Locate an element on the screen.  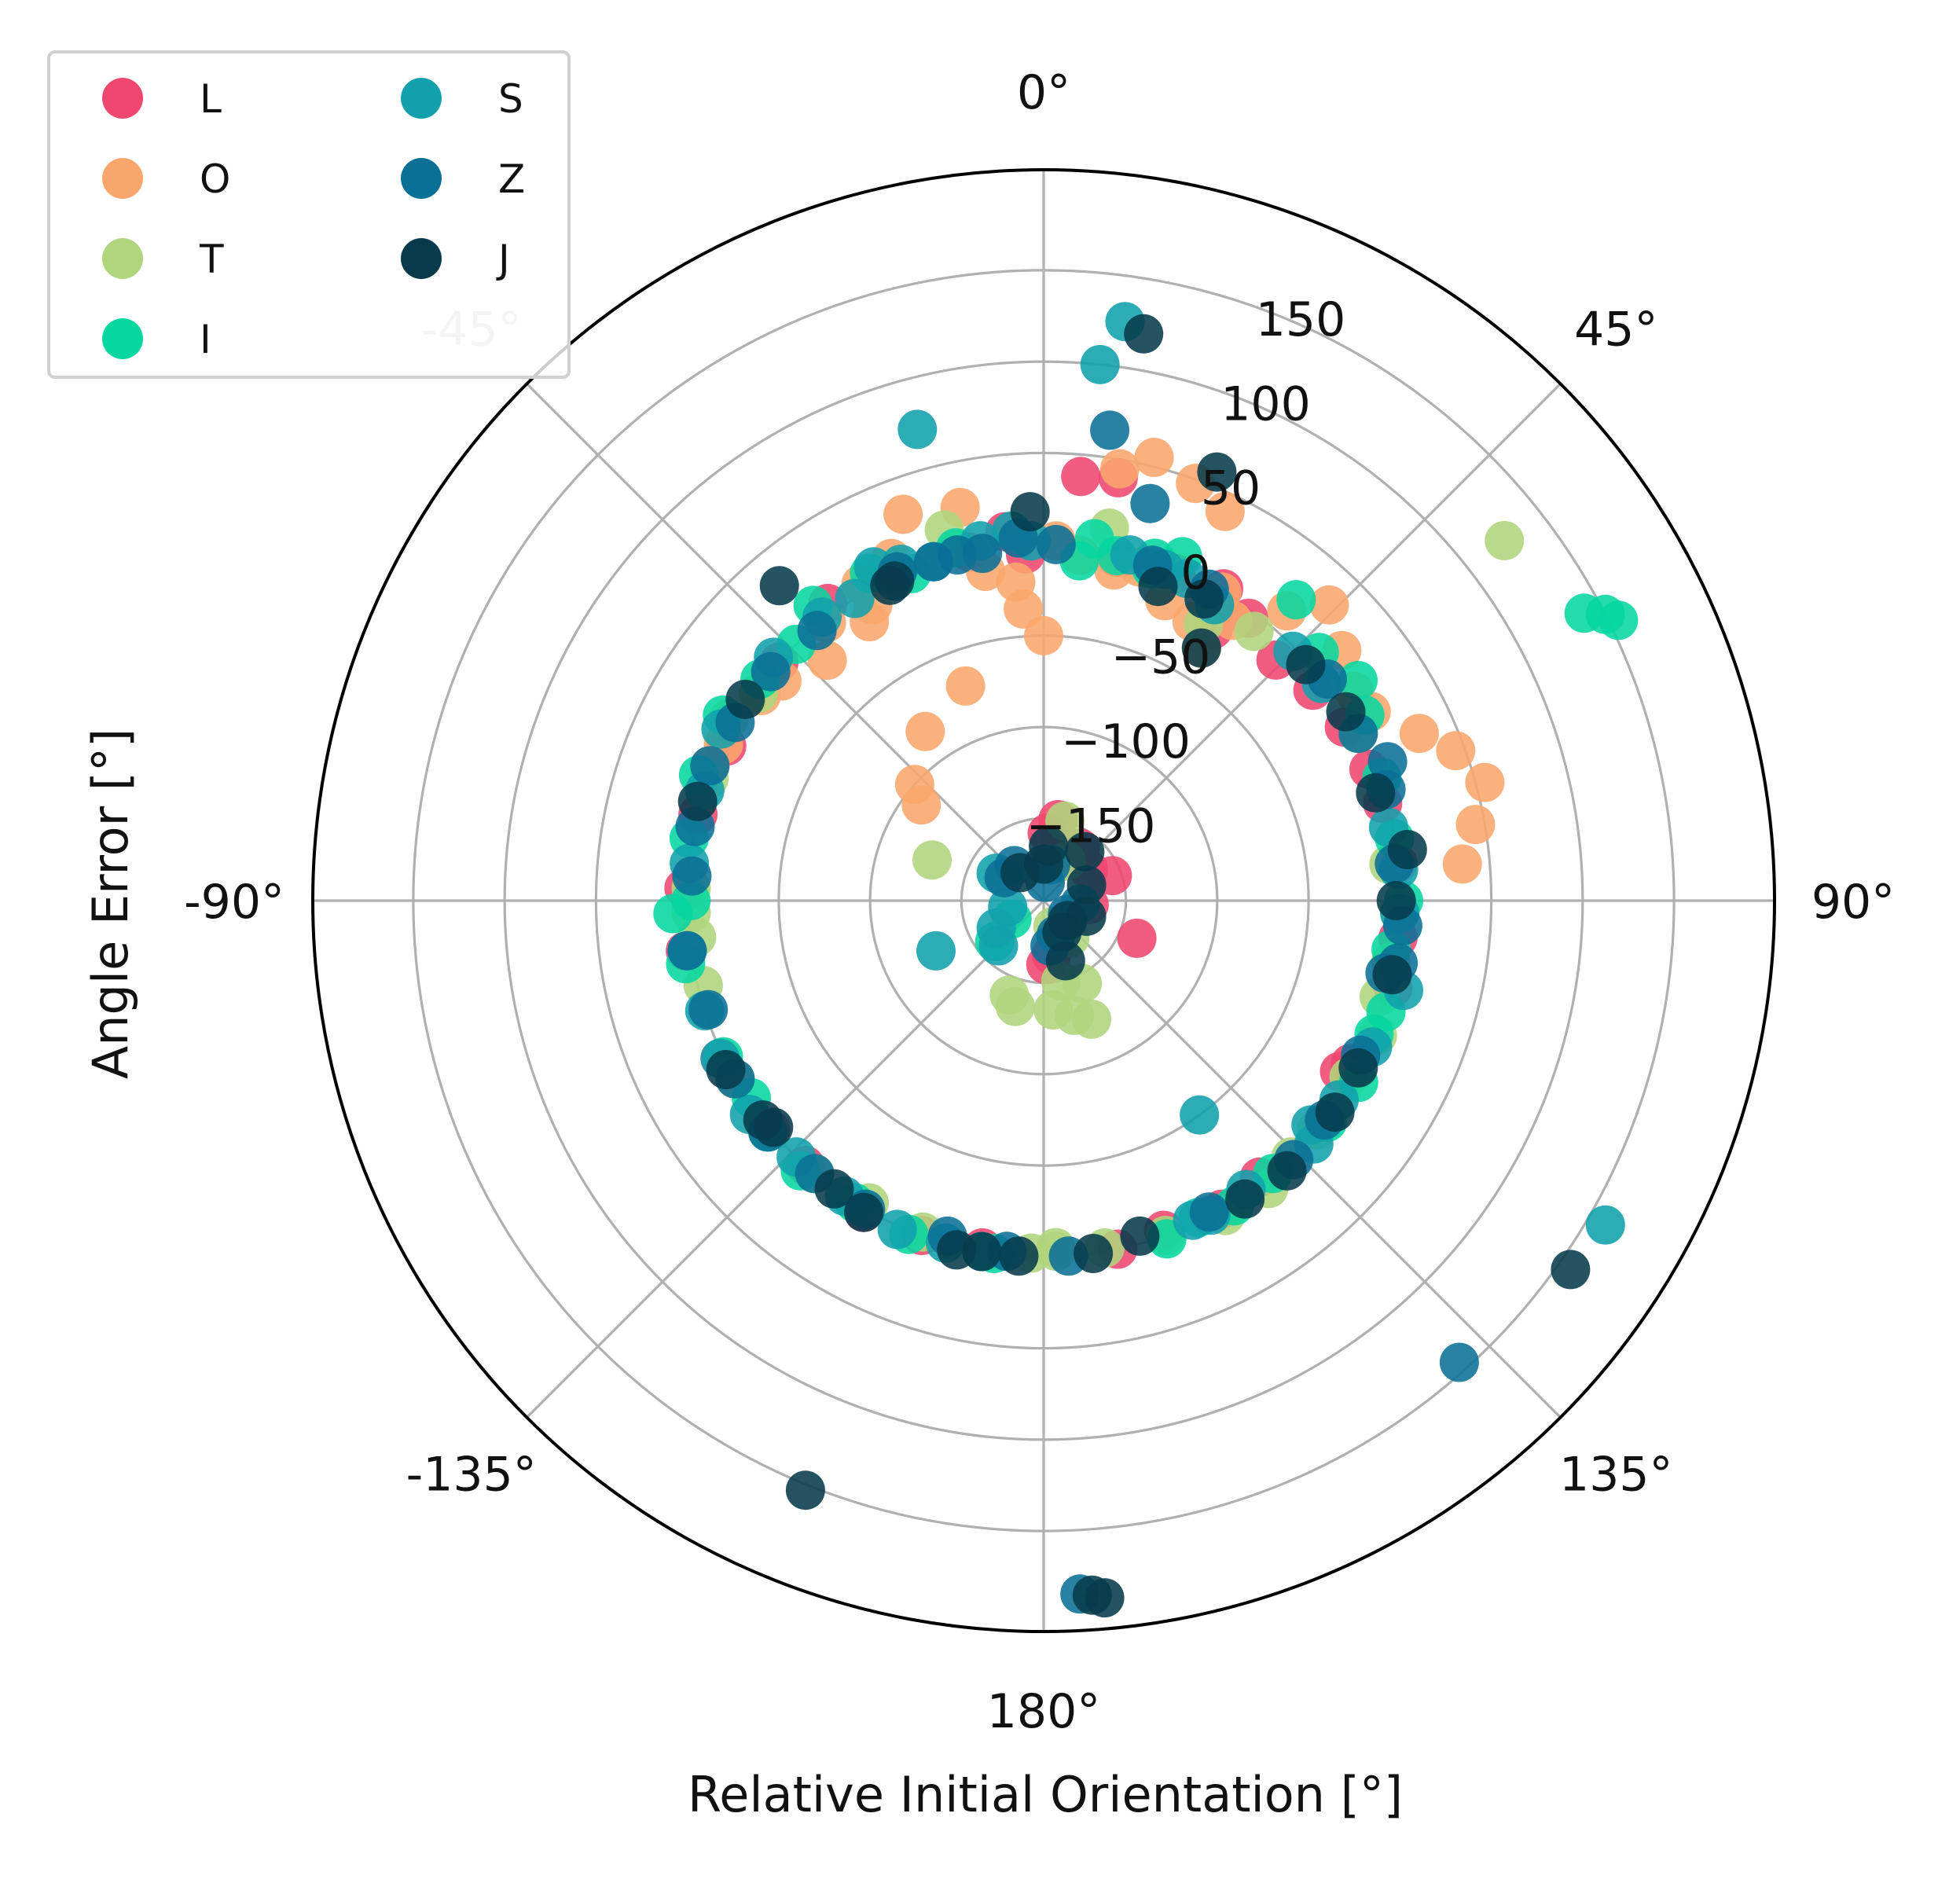
r-tick-label-1: −100 is located at coordinates (1126, 741).